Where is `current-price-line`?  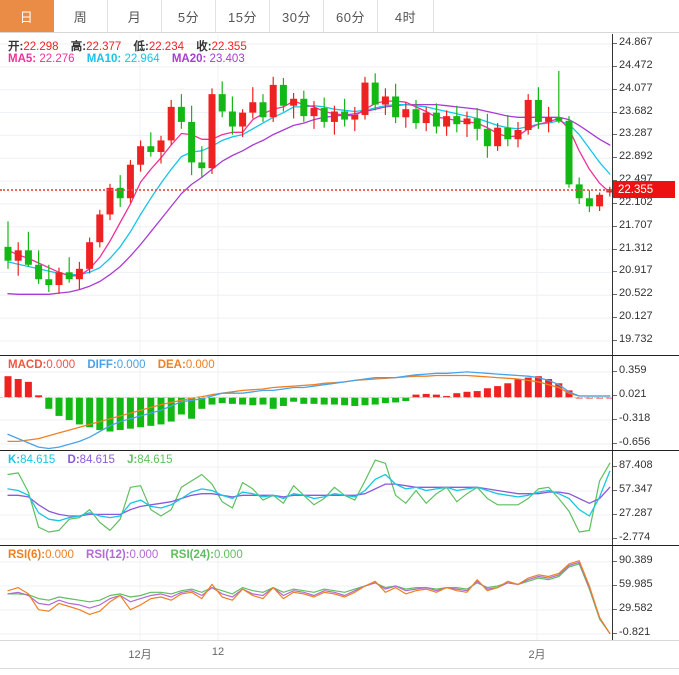 current-price-line is located at coordinates (306, 190).